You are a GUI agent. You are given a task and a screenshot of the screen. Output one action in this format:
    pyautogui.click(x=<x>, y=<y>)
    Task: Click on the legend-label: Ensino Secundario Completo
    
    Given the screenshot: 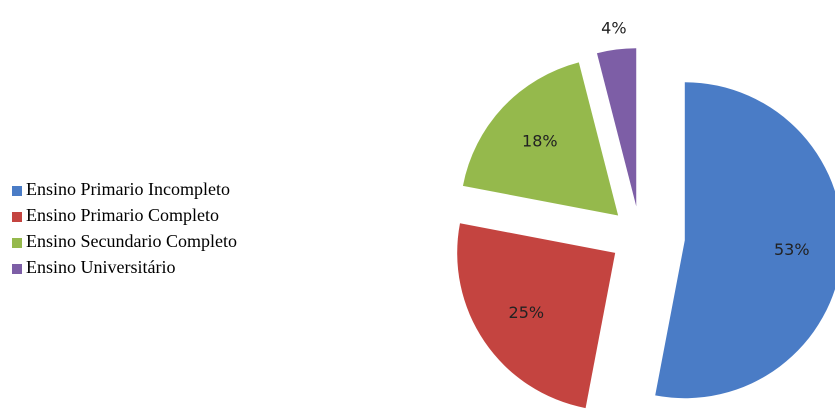 What is the action you would take?
    pyautogui.click(x=131, y=241)
    